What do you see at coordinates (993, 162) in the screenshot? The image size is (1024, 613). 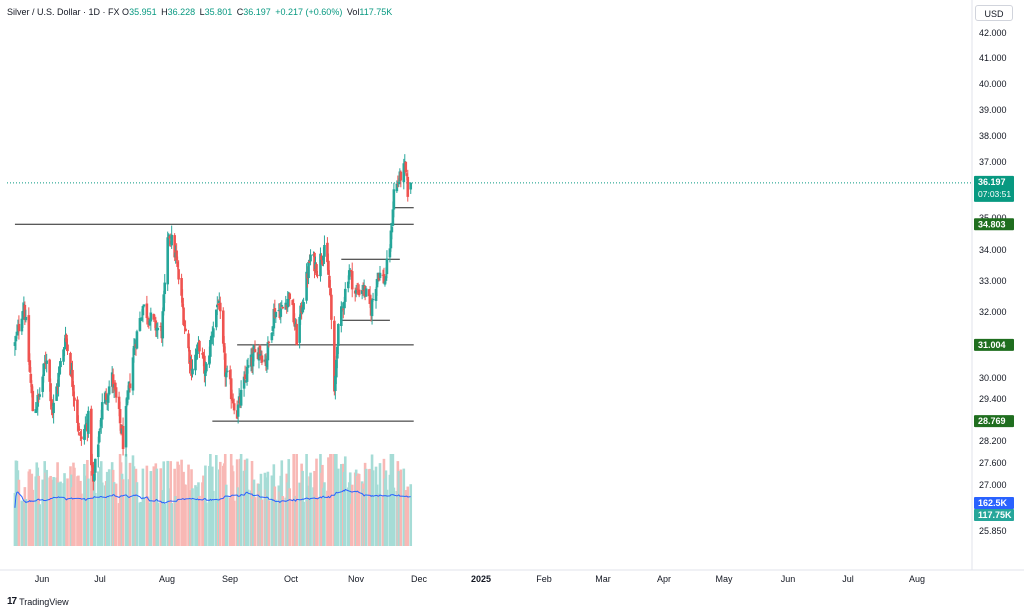 I see `y-tick-label: 37.000` at bounding box center [993, 162].